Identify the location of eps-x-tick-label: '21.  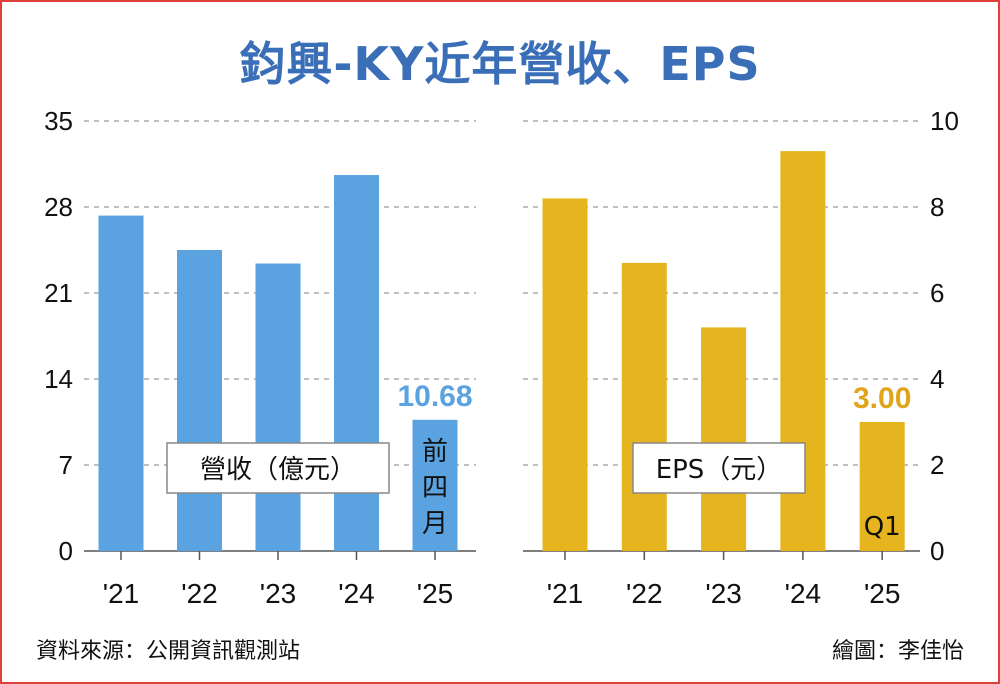
(565, 593).